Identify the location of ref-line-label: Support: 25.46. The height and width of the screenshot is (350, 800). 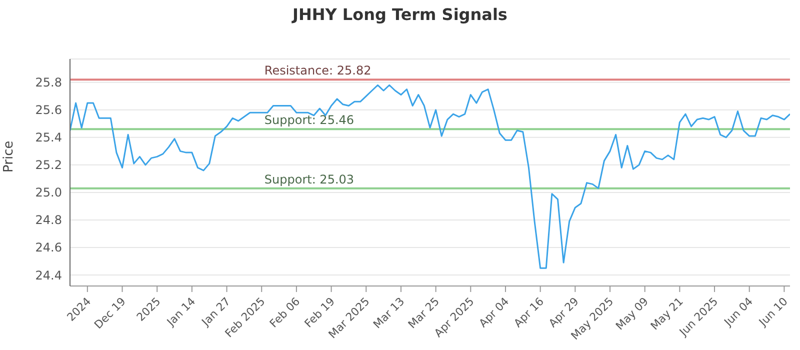
(309, 120).